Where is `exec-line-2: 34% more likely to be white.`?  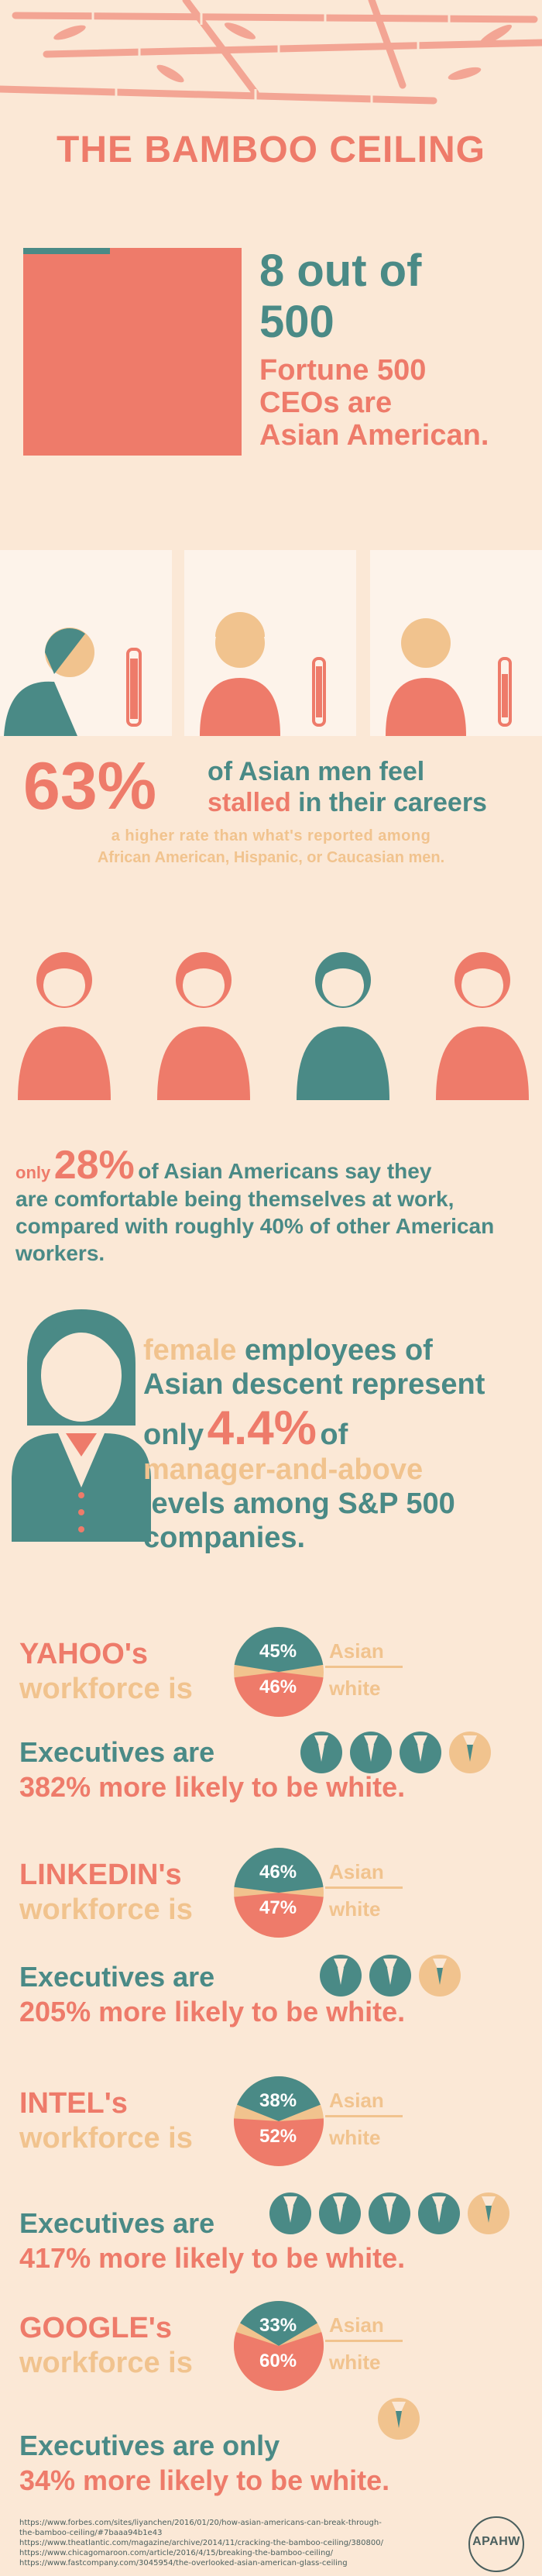
exec-line-2: 34% more likely to be white. is located at coordinates (204, 2480).